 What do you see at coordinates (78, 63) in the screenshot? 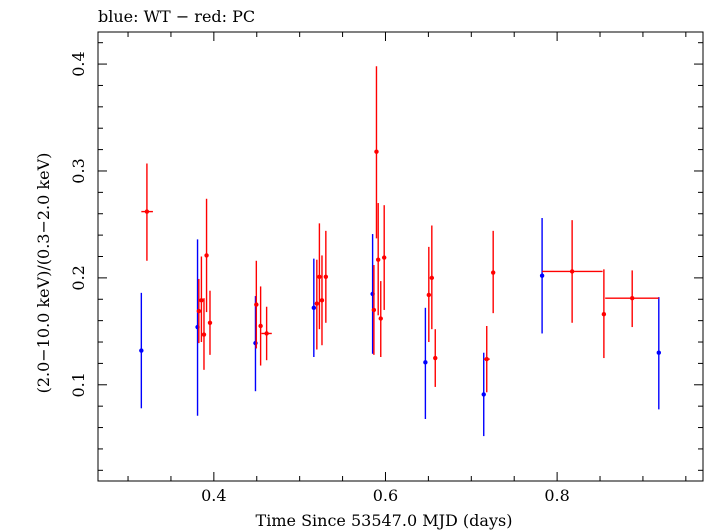
I see `y-tick-label: 0.4` at bounding box center [78, 63].